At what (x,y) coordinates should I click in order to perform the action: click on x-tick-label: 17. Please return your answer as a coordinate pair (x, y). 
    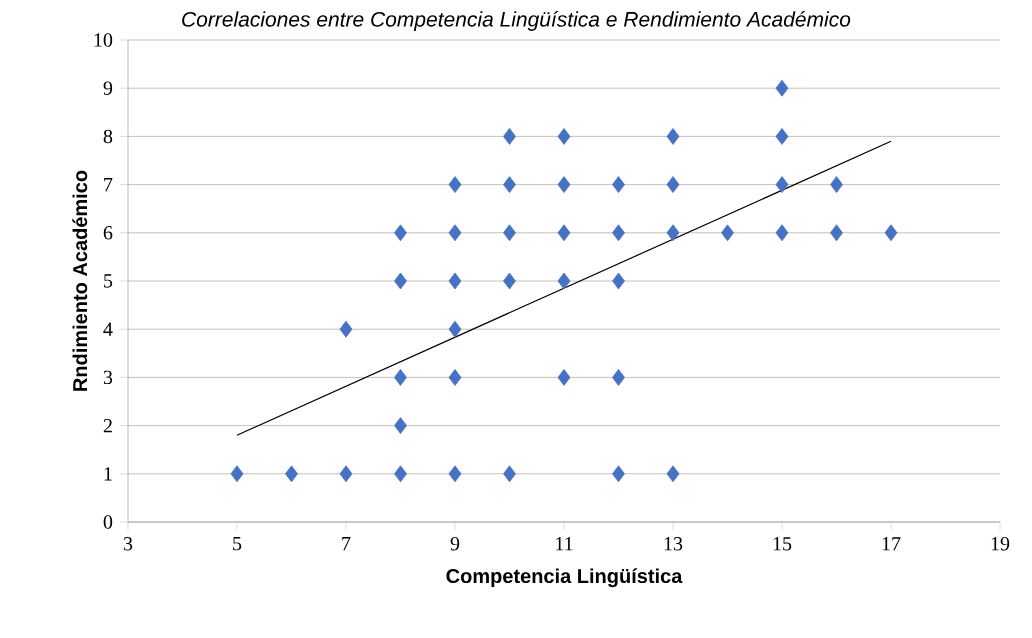
    Looking at the image, I should click on (891, 544).